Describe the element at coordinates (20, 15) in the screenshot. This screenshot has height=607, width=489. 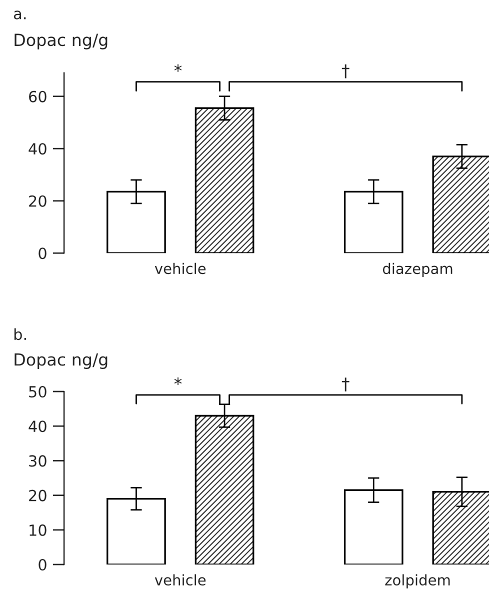
I see `chart-title: a.` at that location.